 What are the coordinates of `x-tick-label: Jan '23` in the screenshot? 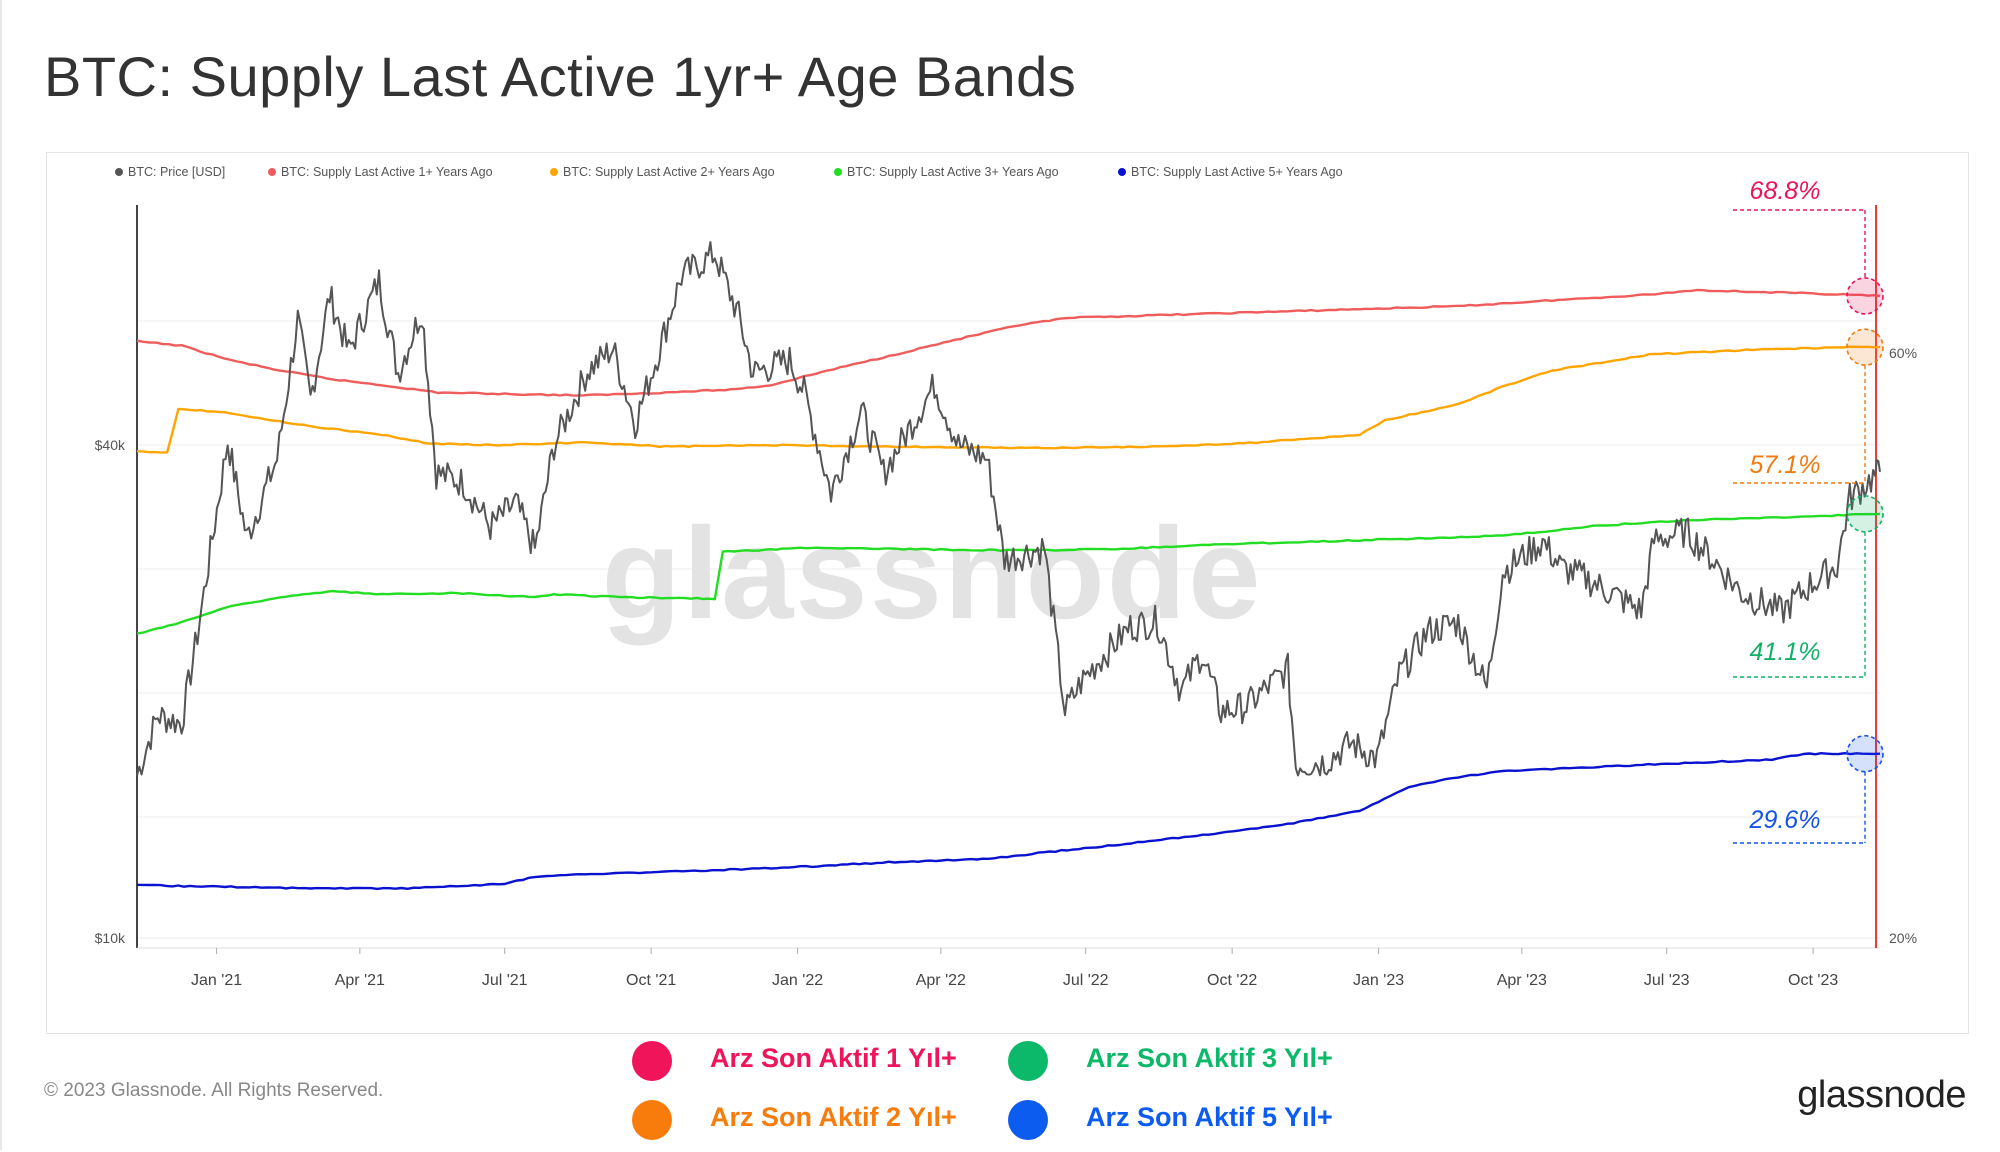 It's located at (1378, 980).